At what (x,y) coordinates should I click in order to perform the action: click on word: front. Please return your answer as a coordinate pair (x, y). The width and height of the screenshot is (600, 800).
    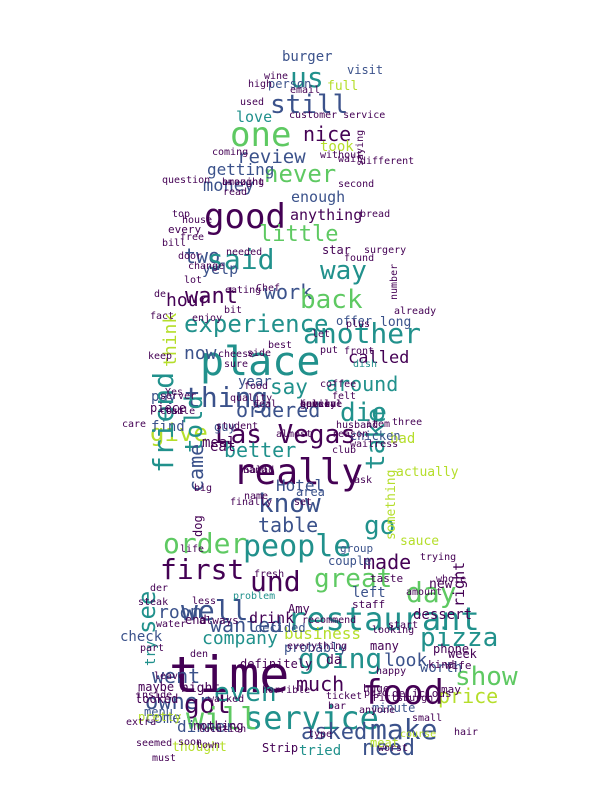
    Looking at the image, I should click on (359, 351).